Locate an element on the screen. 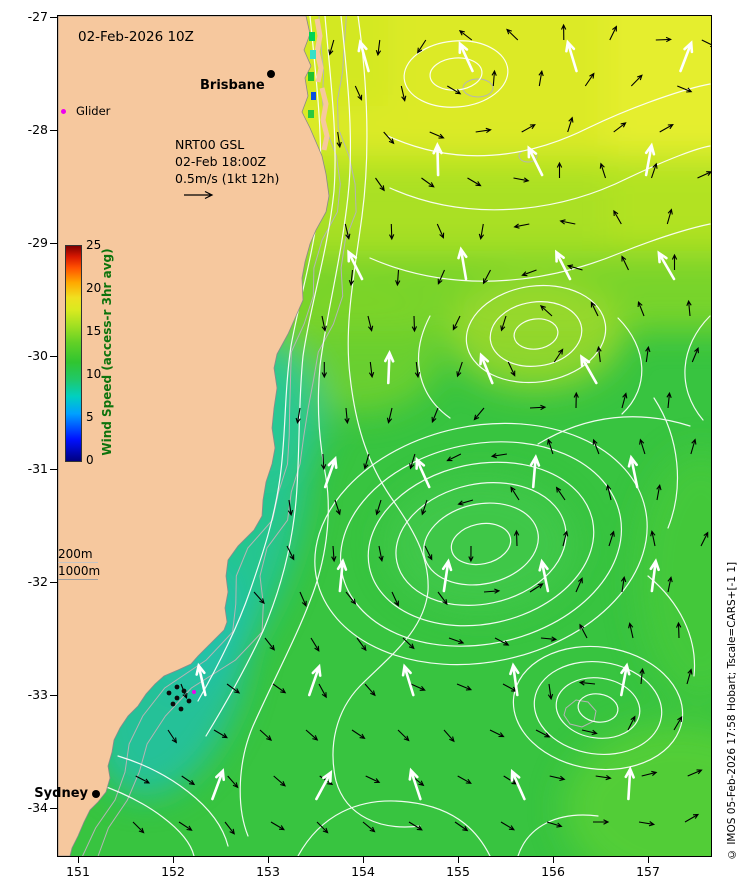  depth-1000m-contour-sample is located at coordinates (78, 579).